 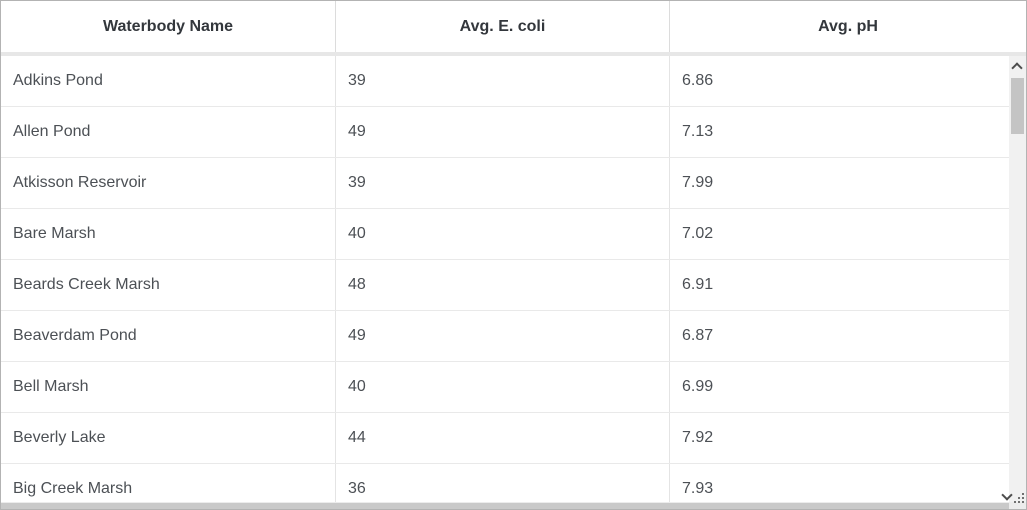 I want to click on table-header: Waterbody Name Avg. E. coli Avg. pH, so click(x=513, y=26).